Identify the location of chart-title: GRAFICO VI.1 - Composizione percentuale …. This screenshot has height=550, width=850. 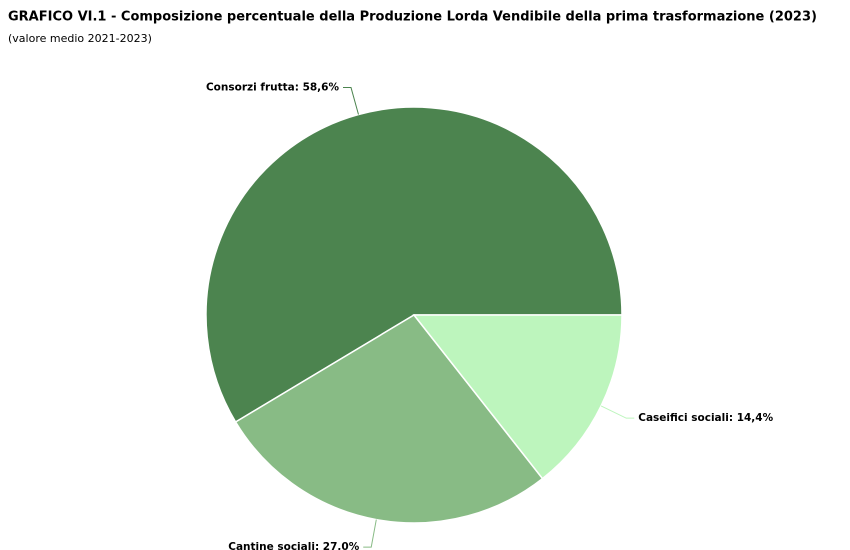
(412, 17).